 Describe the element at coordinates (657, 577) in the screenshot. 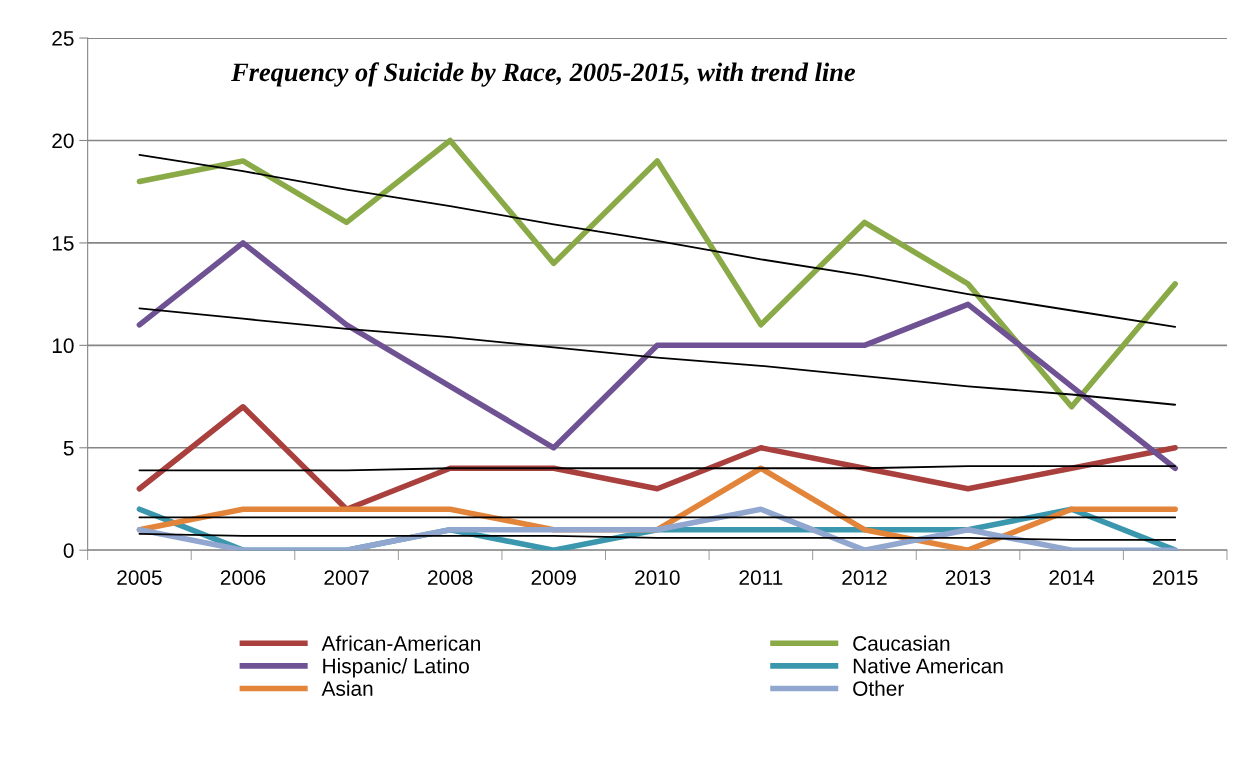

I see `x-tick-label: 2010` at that location.